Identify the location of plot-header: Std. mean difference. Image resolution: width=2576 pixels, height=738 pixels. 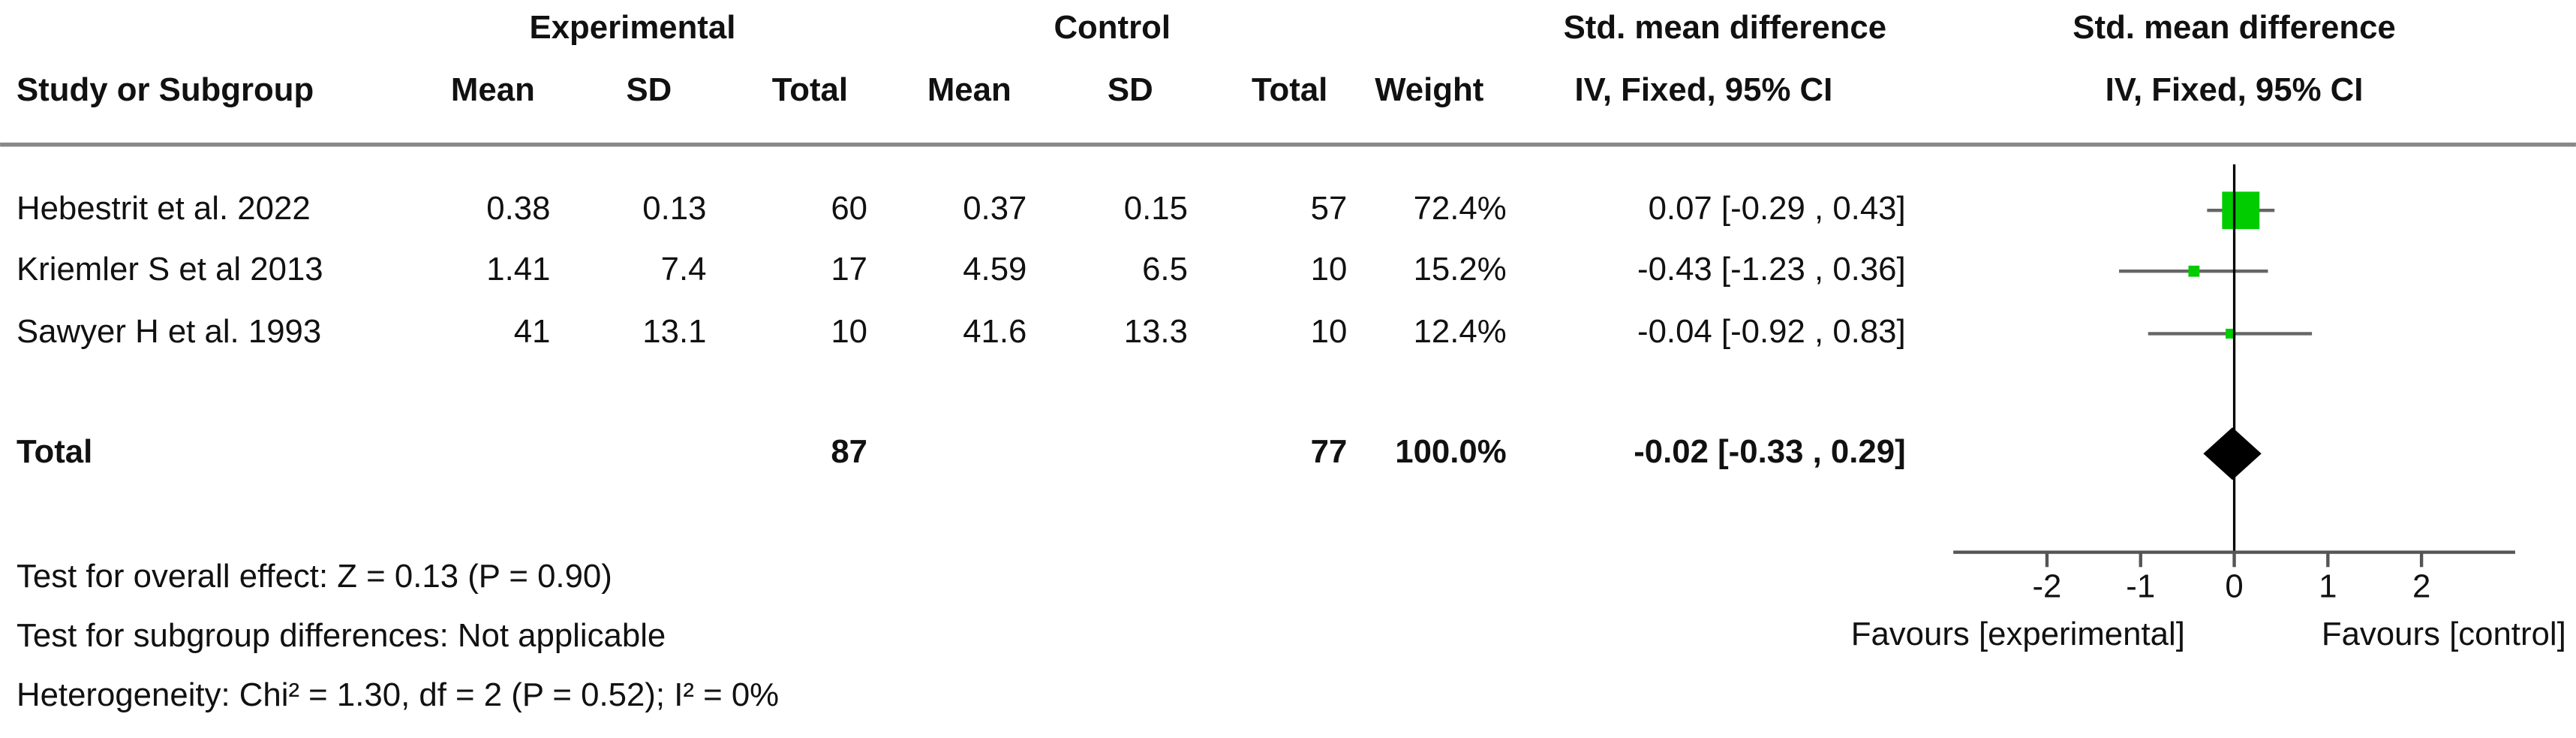
(2234, 27).